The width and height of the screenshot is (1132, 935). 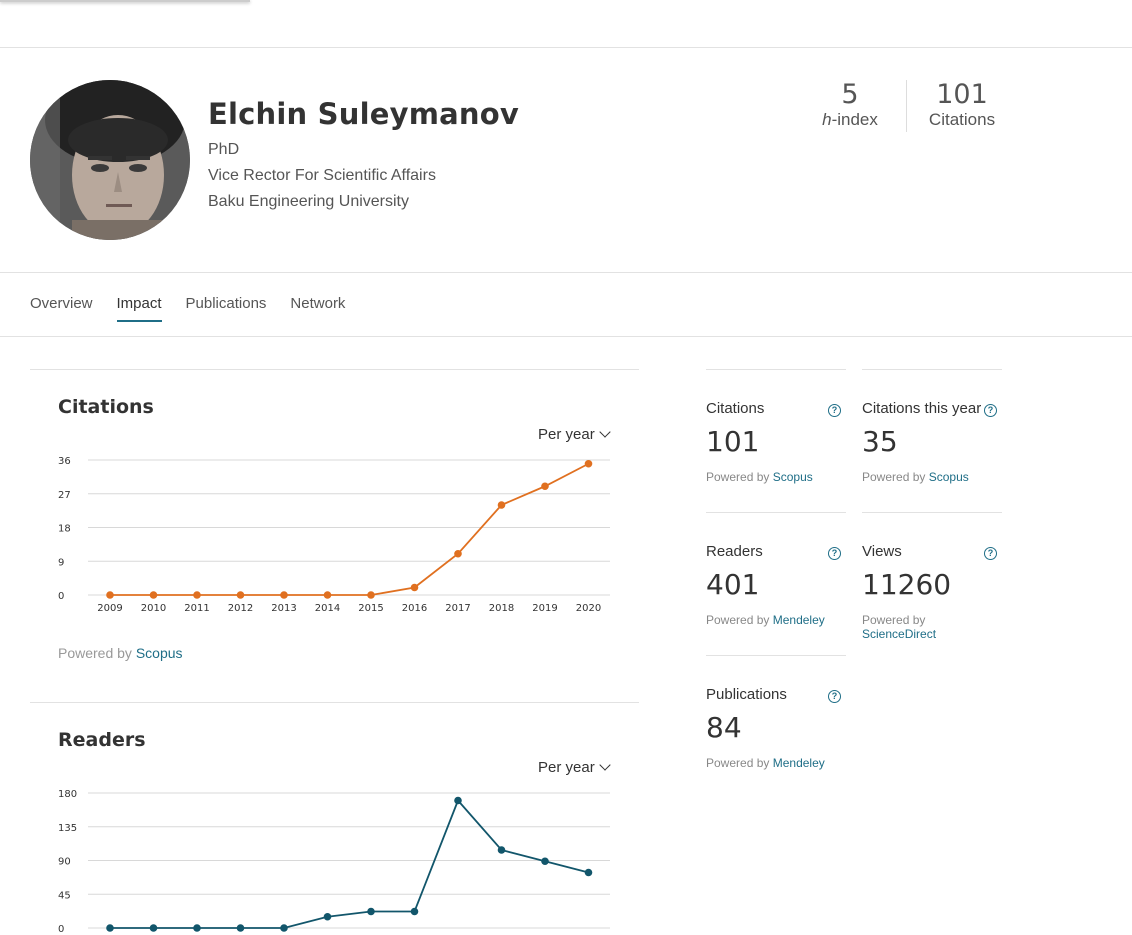 What do you see at coordinates (733, 584) in the screenshot?
I see `stat-value: 401` at bounding box center [733, 584].